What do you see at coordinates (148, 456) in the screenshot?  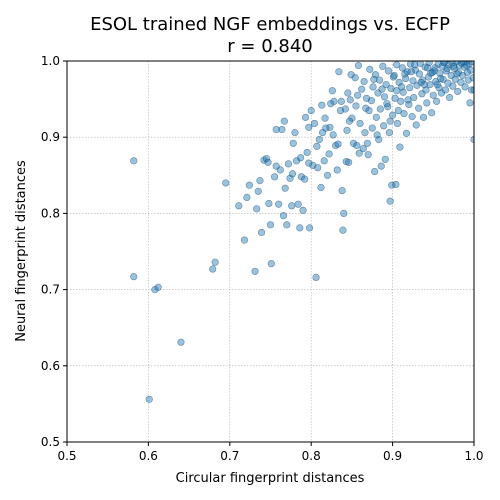 I see `x-tick-label: 0.6` at bounding box center [148, 456].